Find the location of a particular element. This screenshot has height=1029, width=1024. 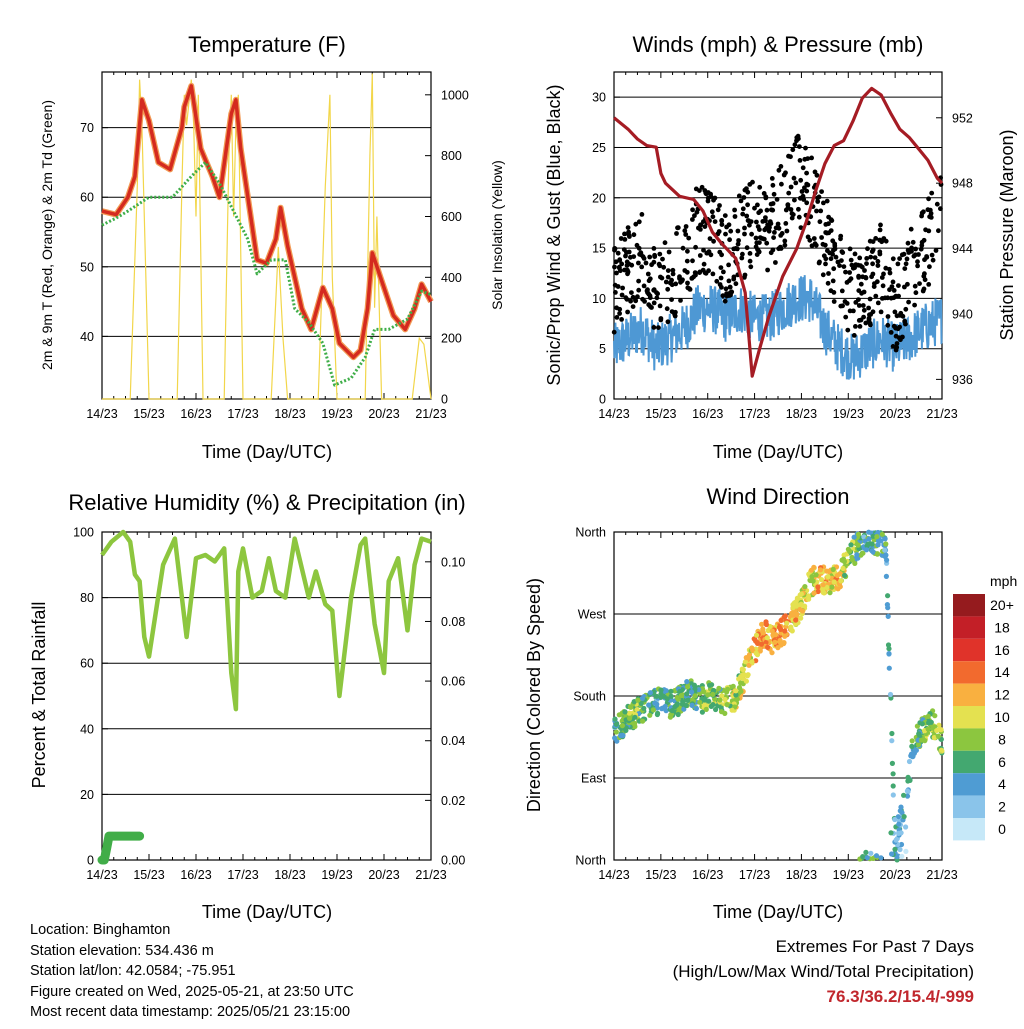

x-tick-label: 14/23 is located at coordinates (613, 875).